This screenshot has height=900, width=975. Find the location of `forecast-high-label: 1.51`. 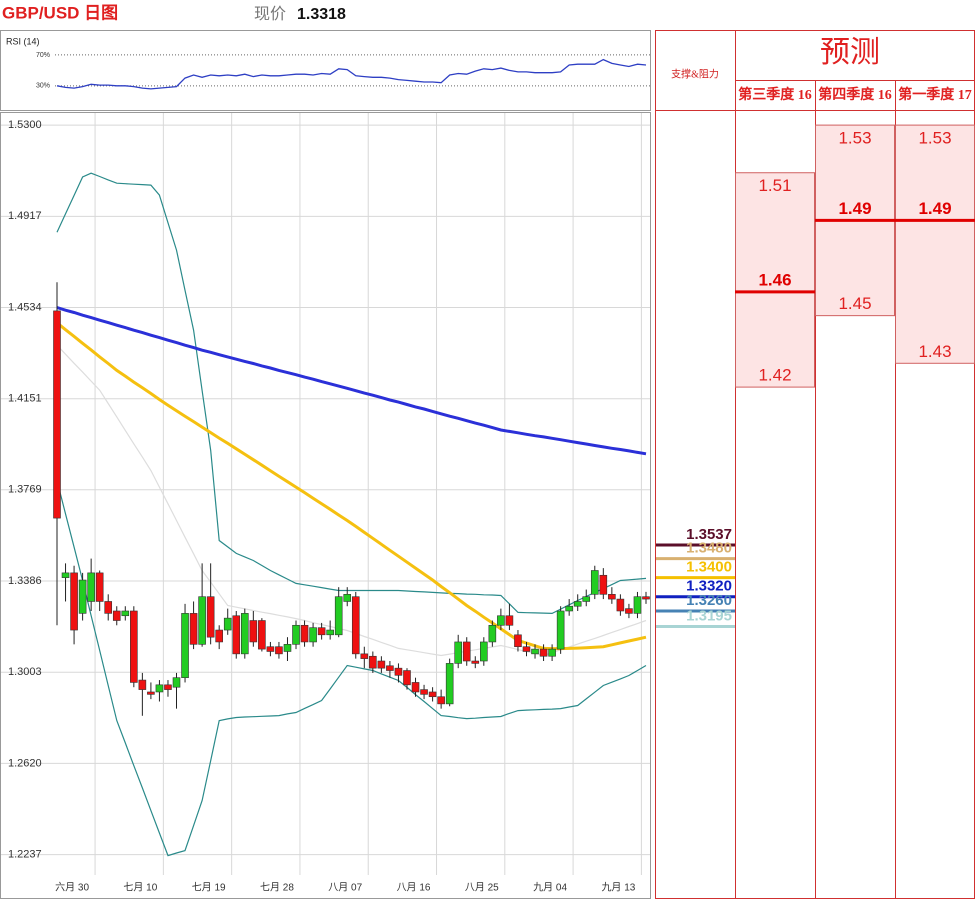

forecast-high-label: 1.51 is located at coordinates (774, 185).